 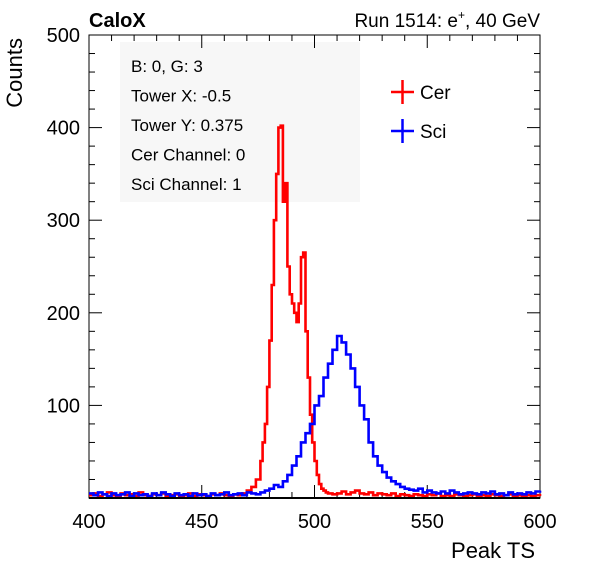 I want to click on legend-cer-label: Cer, so click(x=435, y=93).